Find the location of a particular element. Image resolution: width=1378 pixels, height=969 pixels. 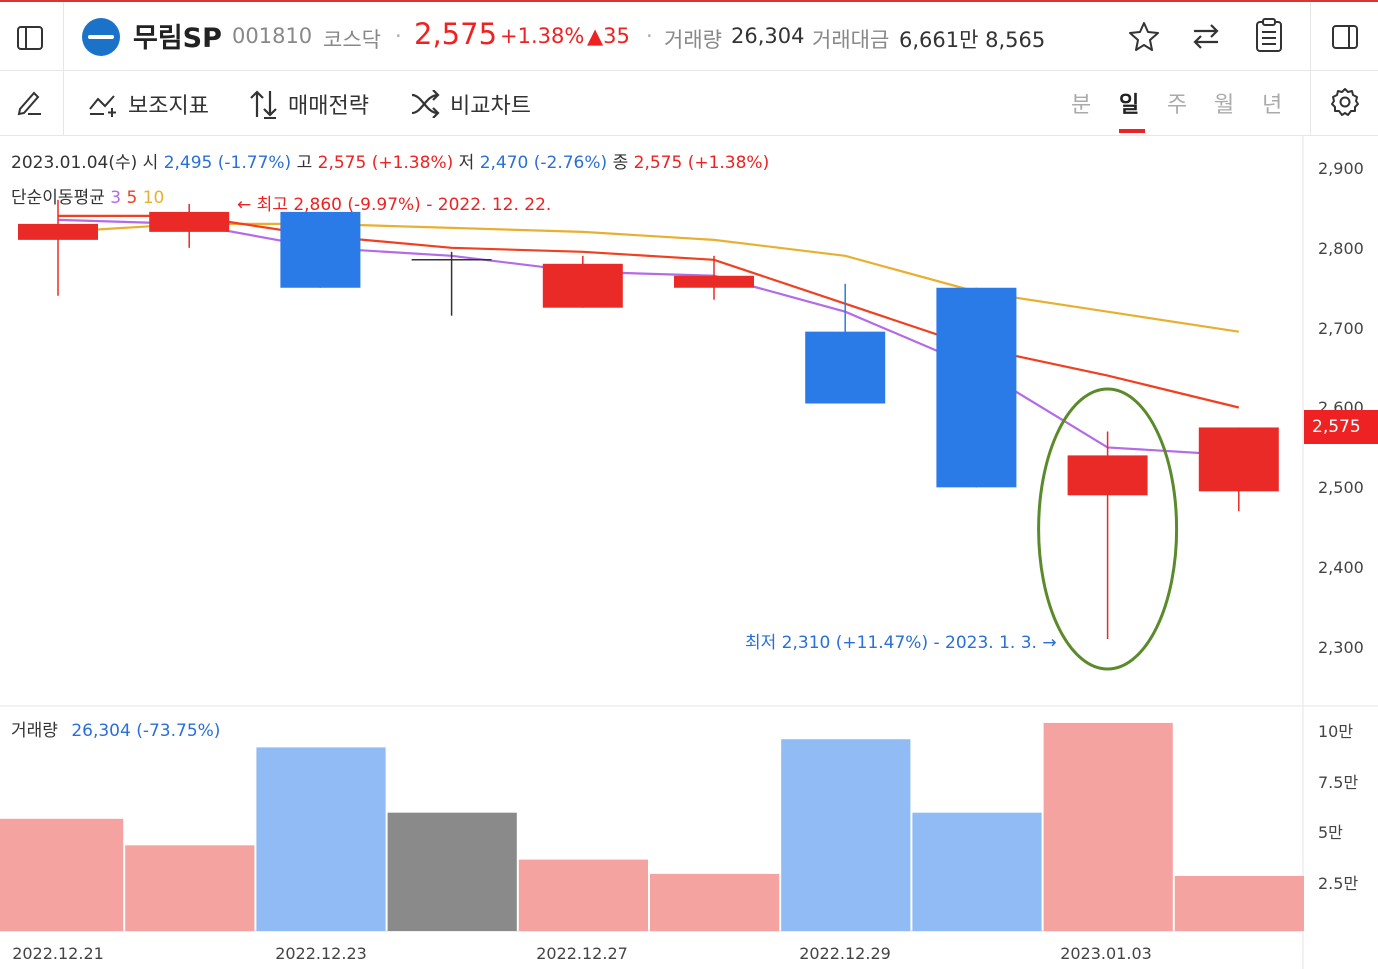

company-logo-icon is located at coordinates (101, 37).